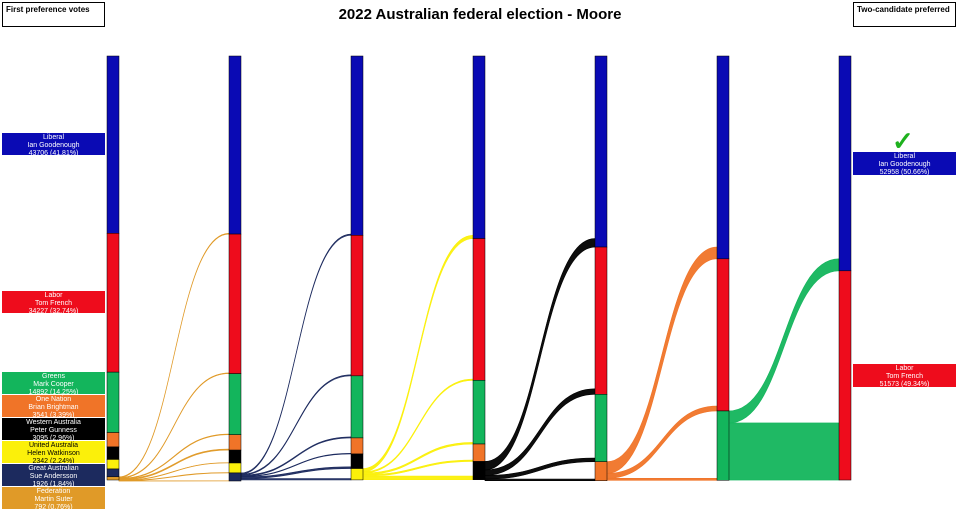  Describe the element at coordinates (53, 400) in the screenshot. I see `candidate-party: One Nation` at that location.